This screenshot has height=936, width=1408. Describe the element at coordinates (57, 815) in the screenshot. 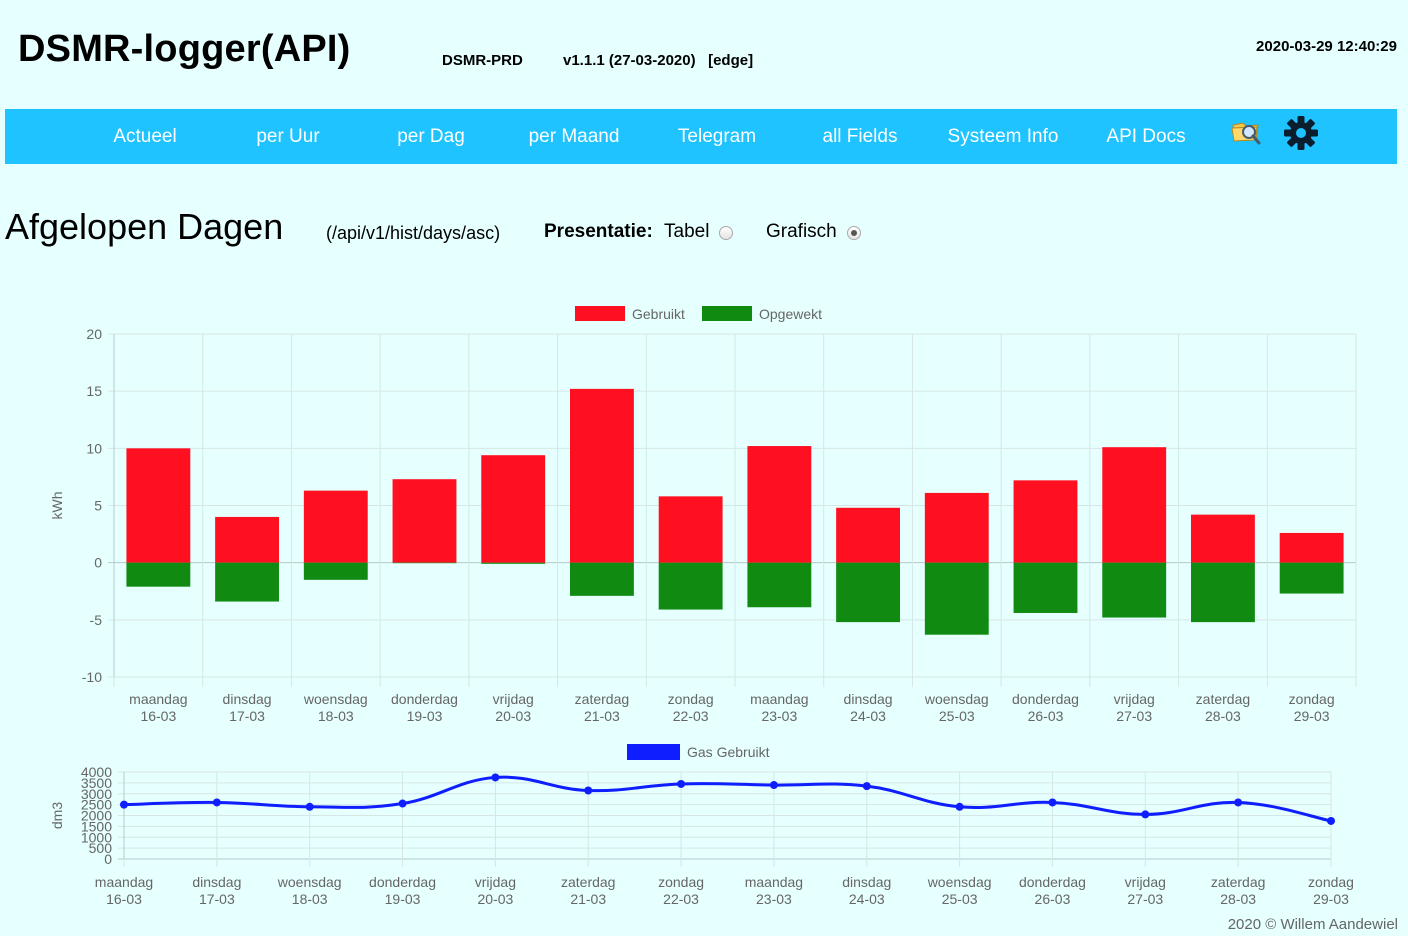

I see `y-axis-label: dm3` at that location.